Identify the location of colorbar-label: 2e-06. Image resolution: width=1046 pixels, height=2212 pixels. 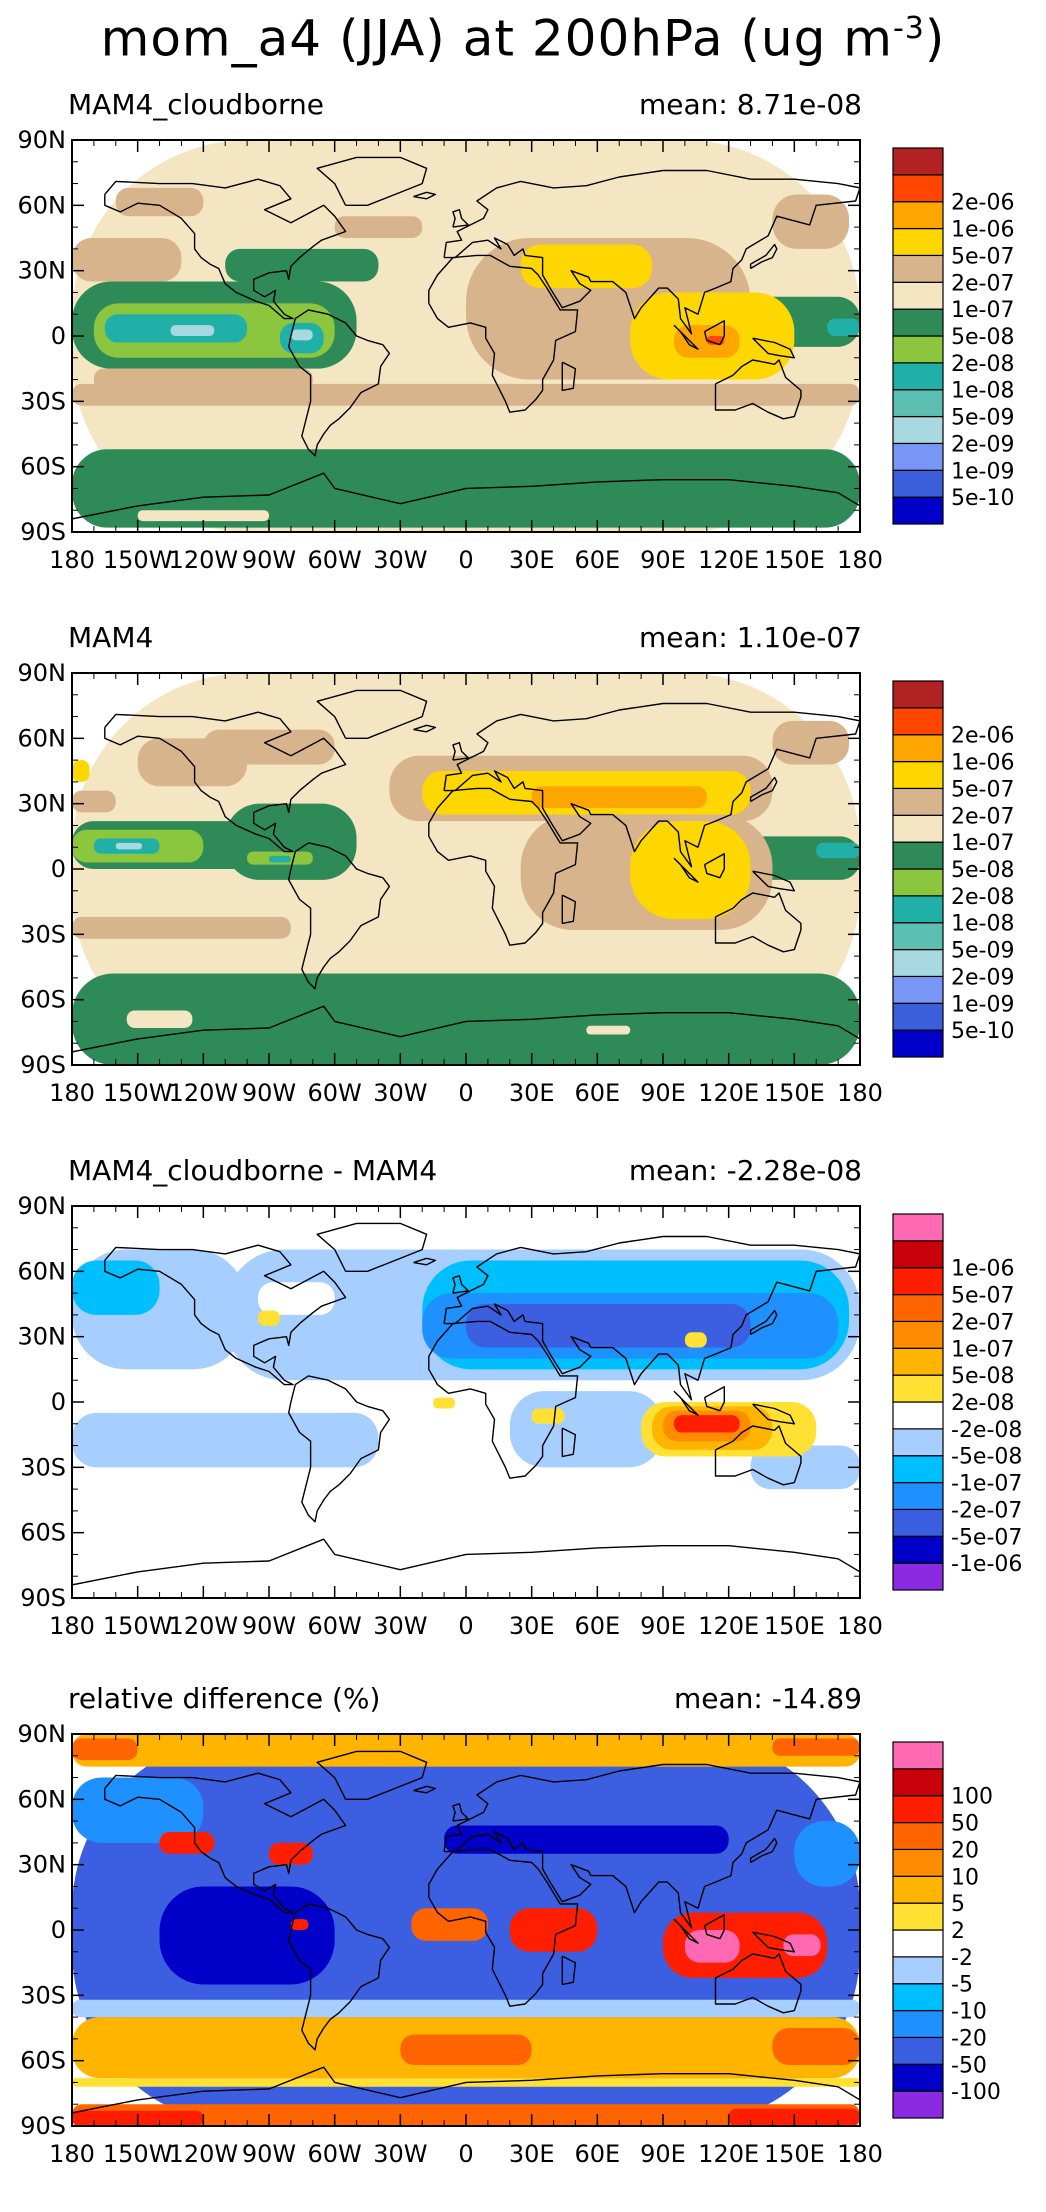
(982, 736).